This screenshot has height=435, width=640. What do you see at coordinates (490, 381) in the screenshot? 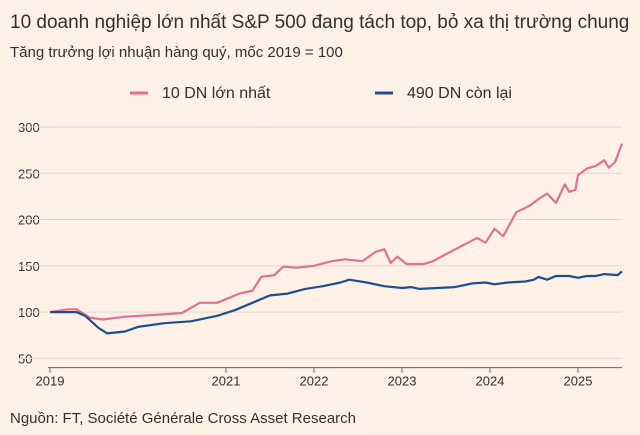
I see `x-tick-label: 2024` at bounding box center [490, 381].